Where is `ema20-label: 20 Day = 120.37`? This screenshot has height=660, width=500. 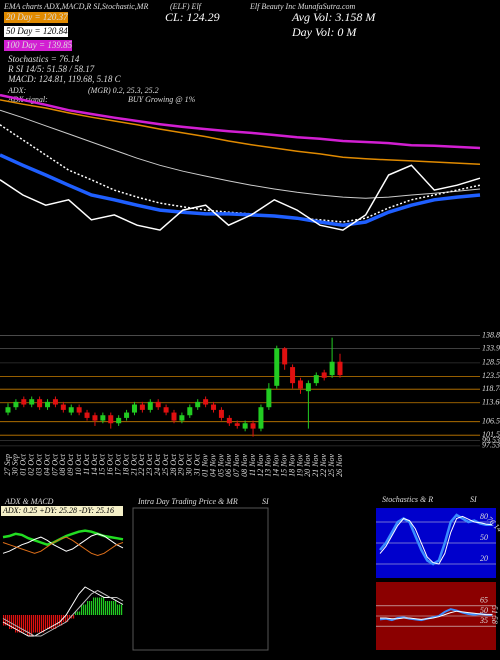 ema20-label: 20 Day = 120.37 is located at coordinates (37, 17).